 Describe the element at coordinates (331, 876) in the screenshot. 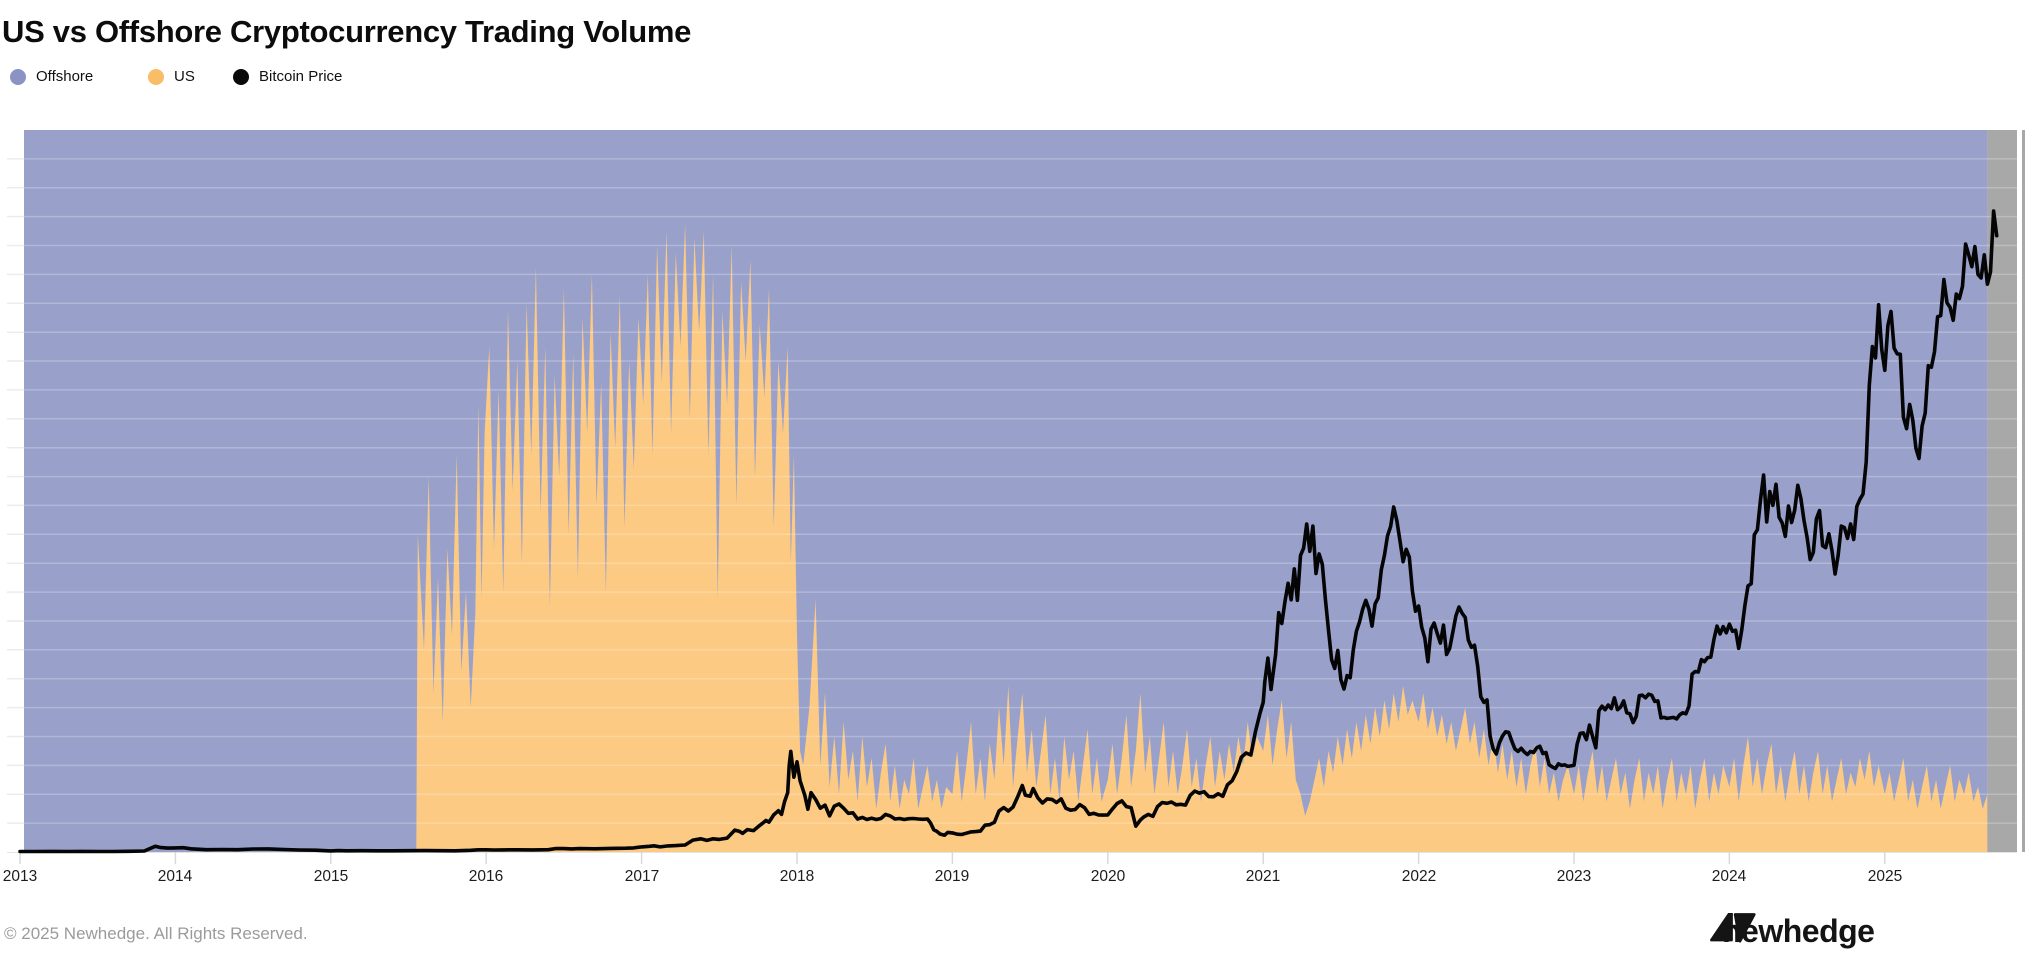

I see `x-axis-label-2015: 2015` at that location.